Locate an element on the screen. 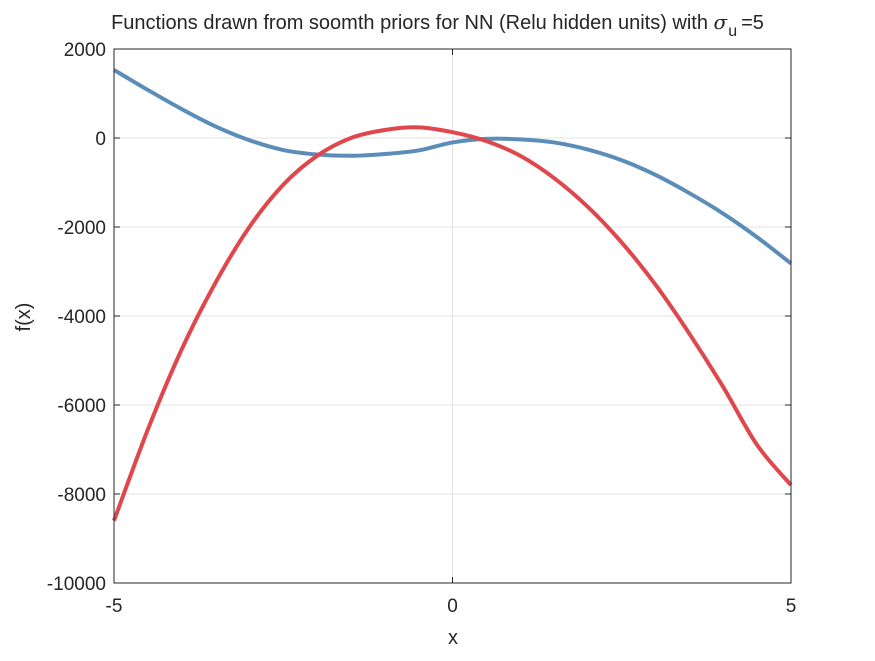 The width and height of the screenshot is (875, 661). x-tick-label: 0 is located at coordinates (452, 606).